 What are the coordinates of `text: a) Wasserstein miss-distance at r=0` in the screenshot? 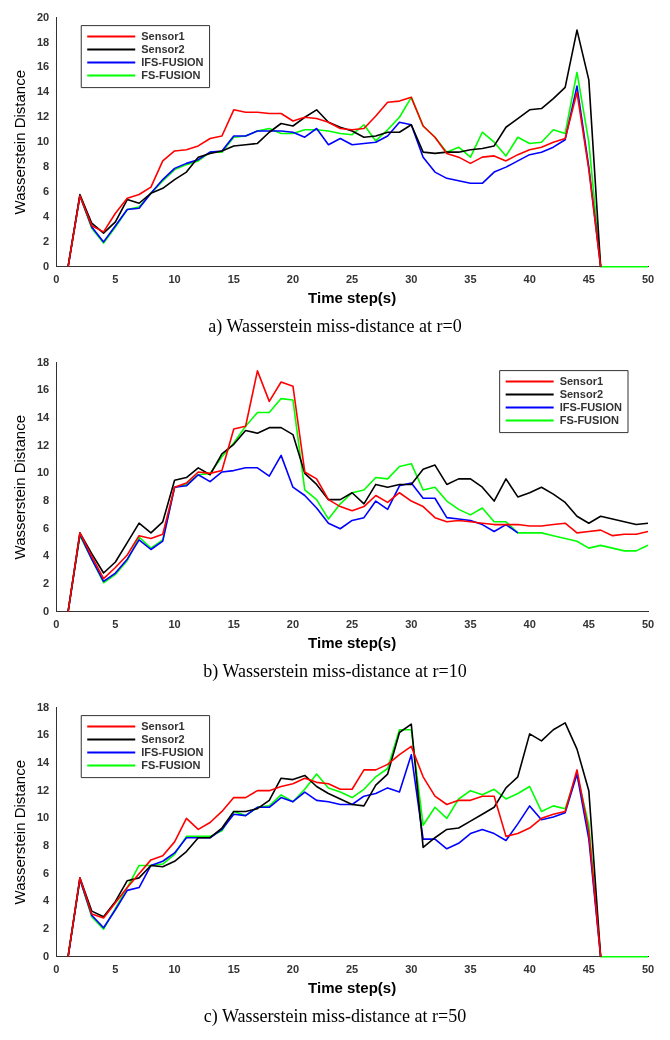 It's located at (335, 326).